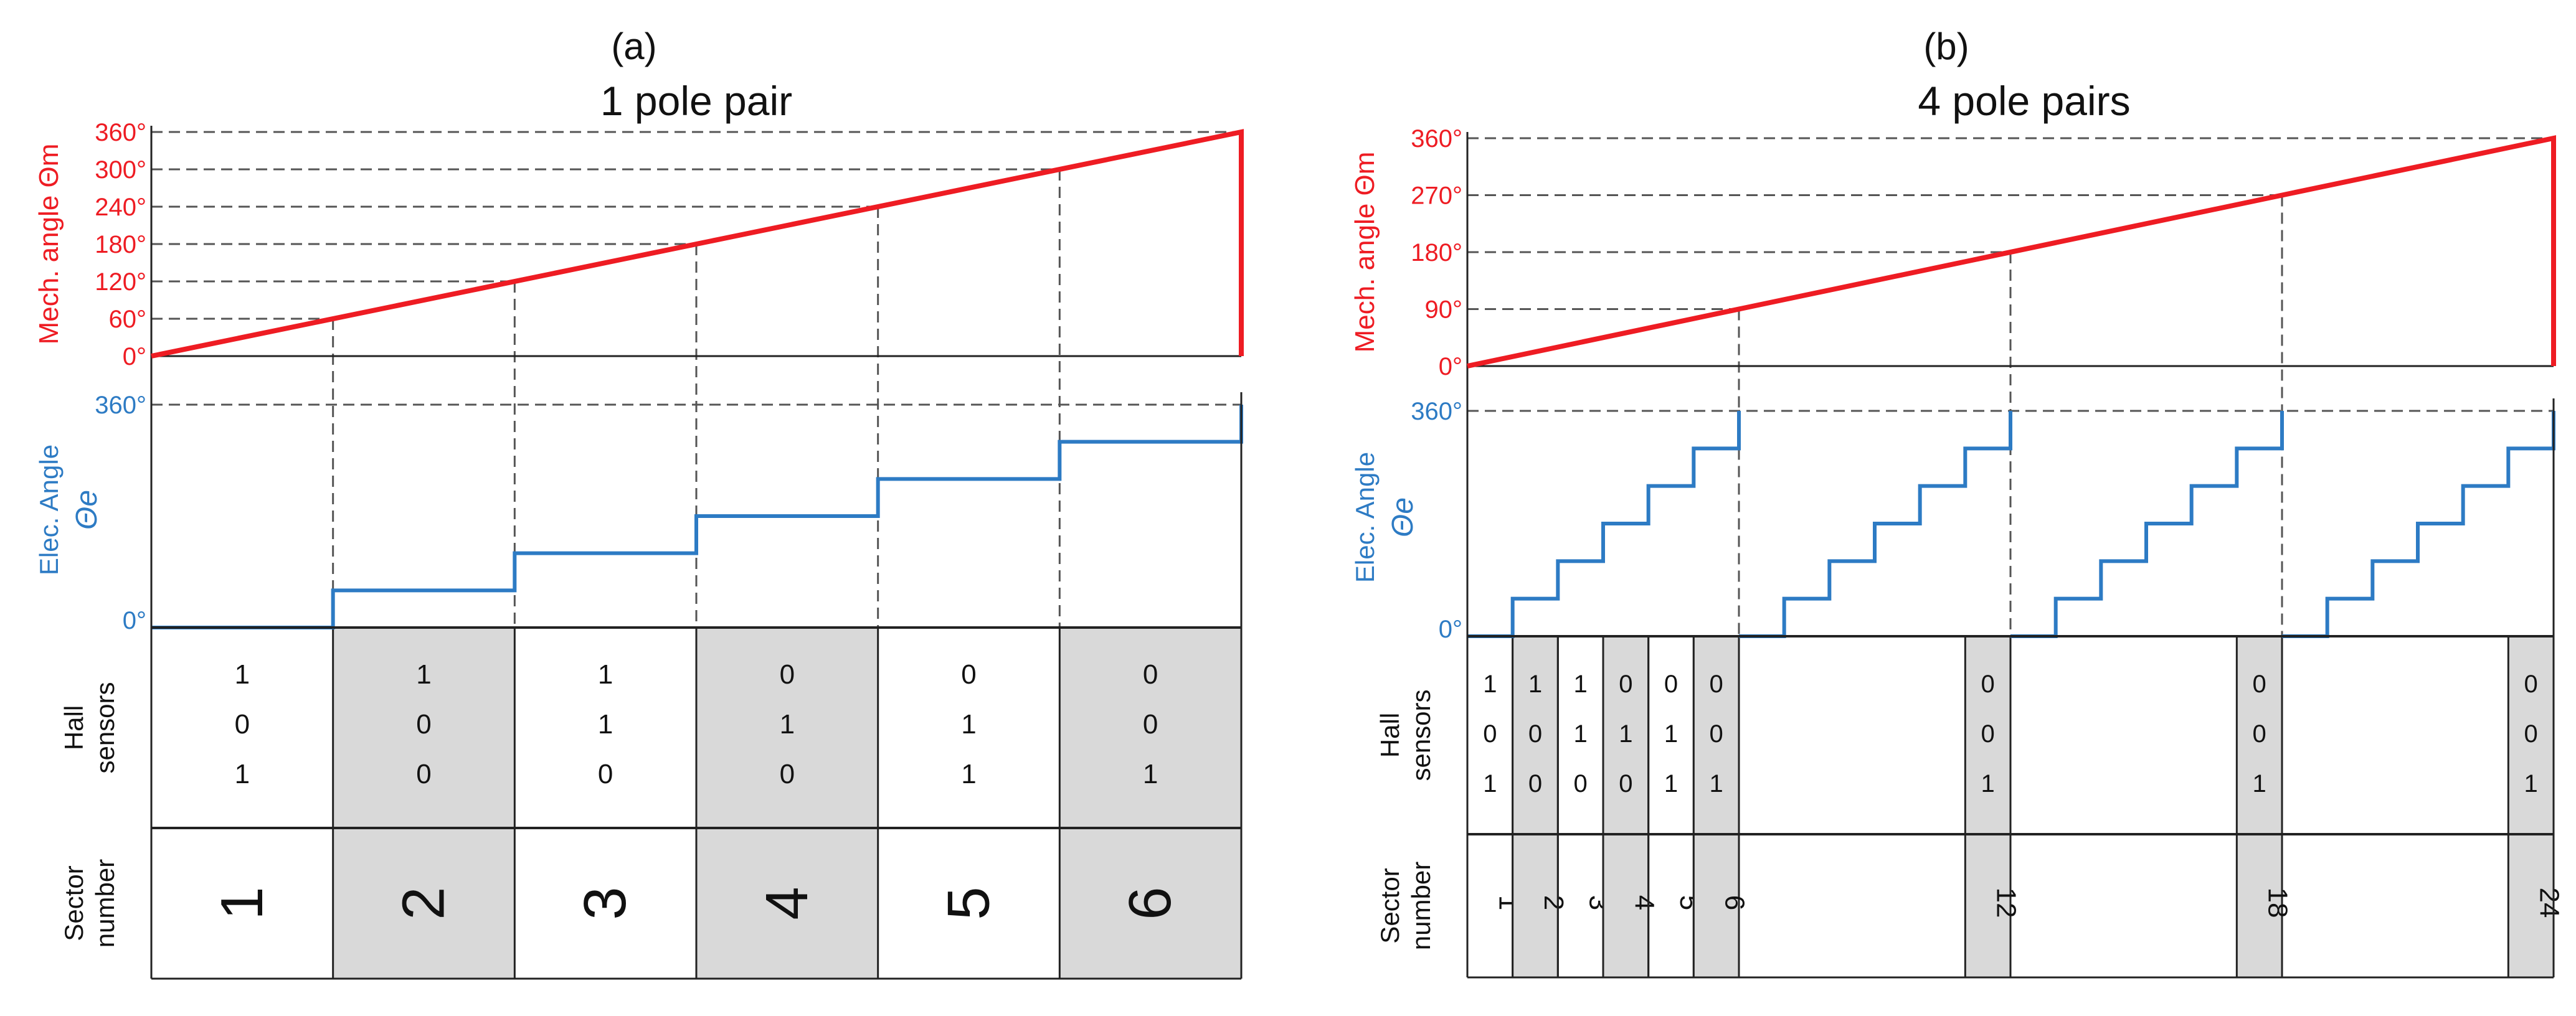 This screenshot has height=1016, width=2576. I want to click on sector-number: 5, so click(969, 903).